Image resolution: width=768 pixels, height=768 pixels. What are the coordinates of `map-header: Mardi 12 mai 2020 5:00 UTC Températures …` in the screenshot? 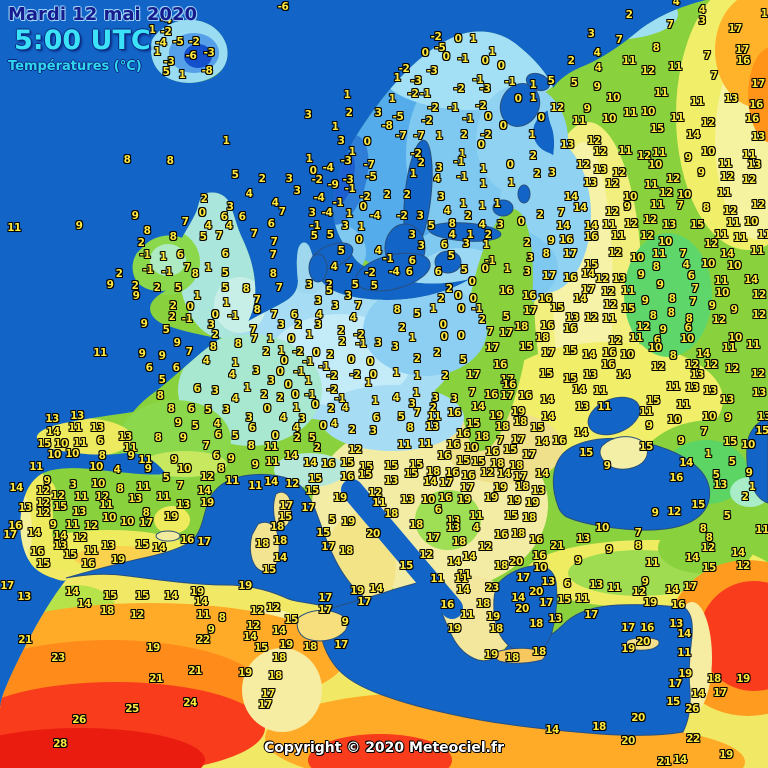 It's located at (102, 39).